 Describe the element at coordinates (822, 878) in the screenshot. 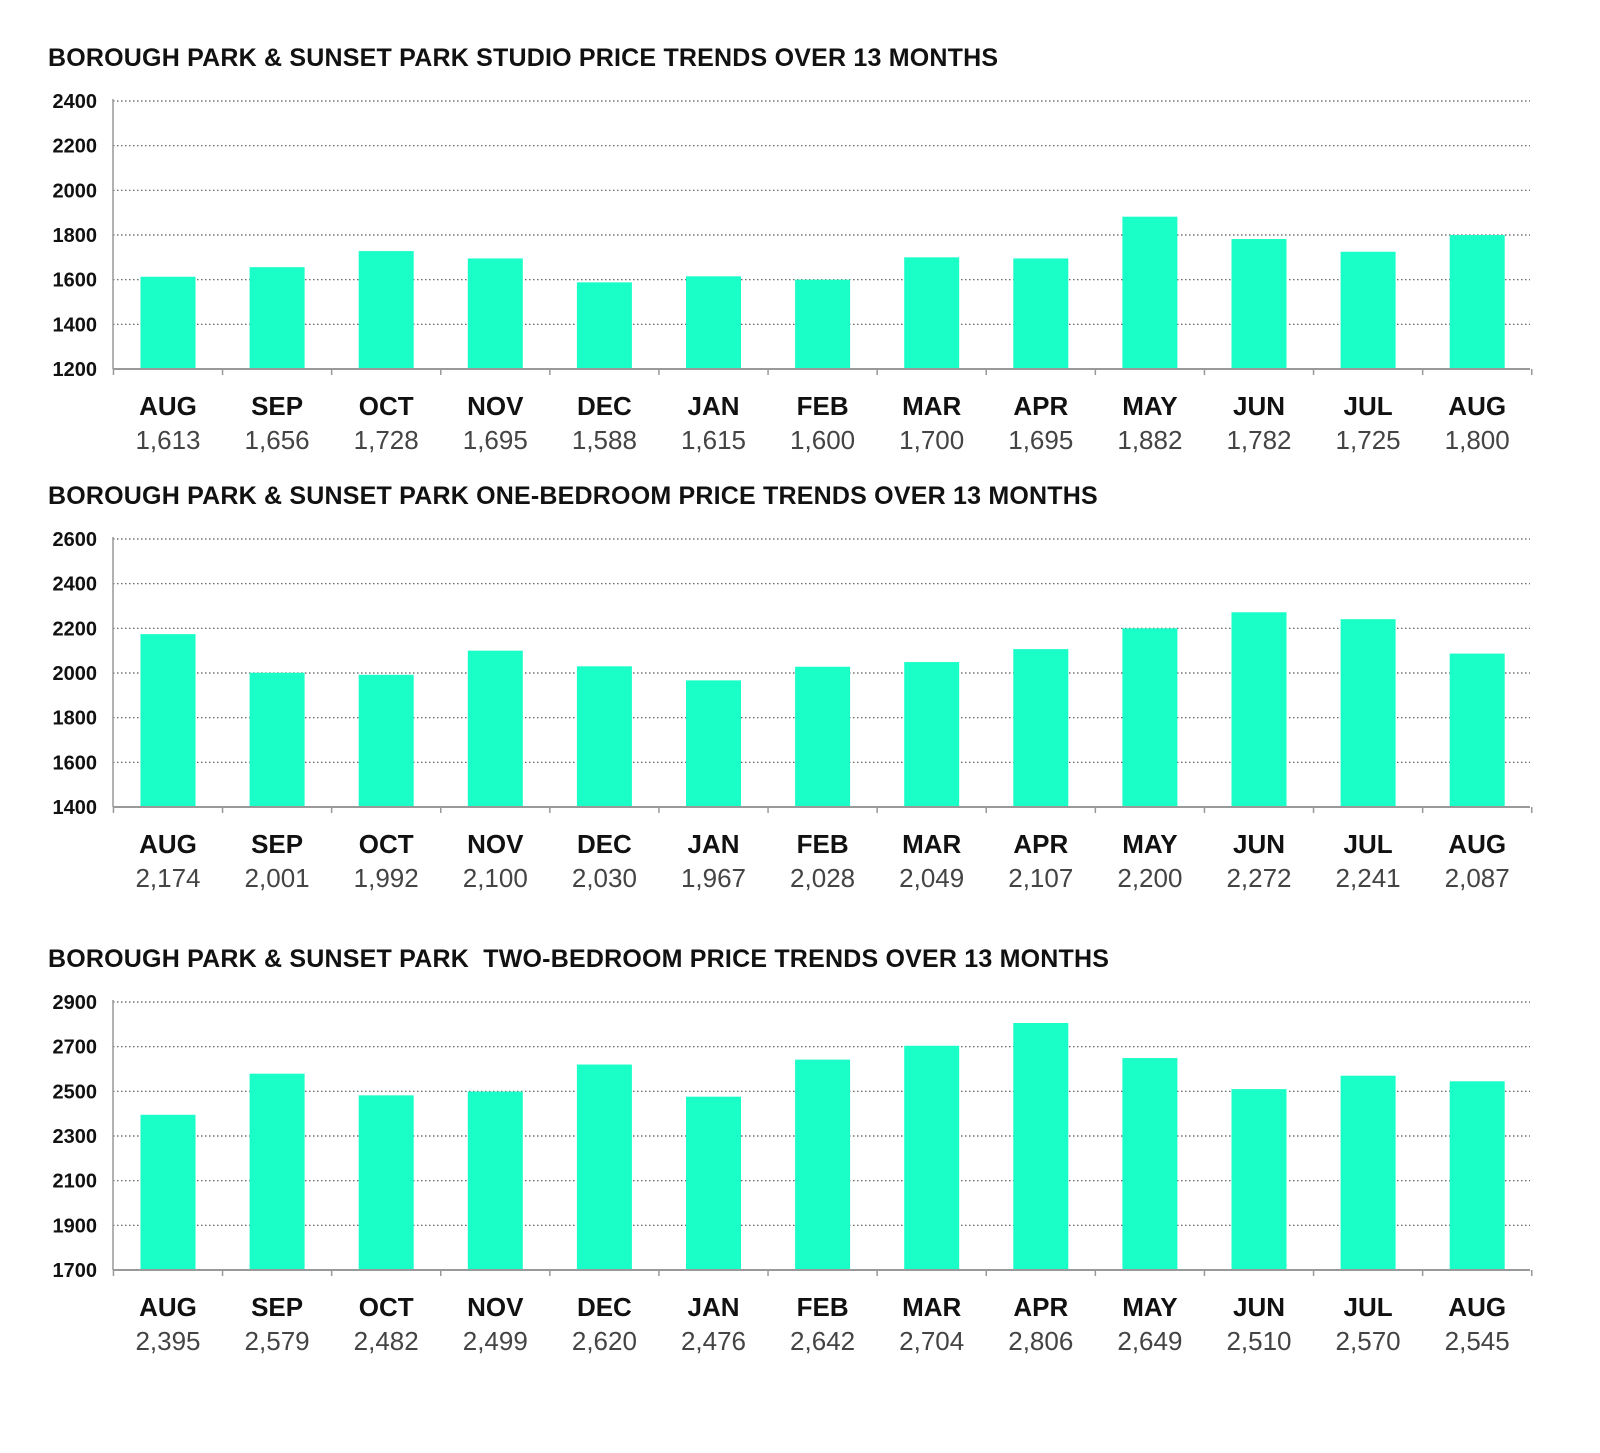

I see `bar-value-label: 2,028` at that location.